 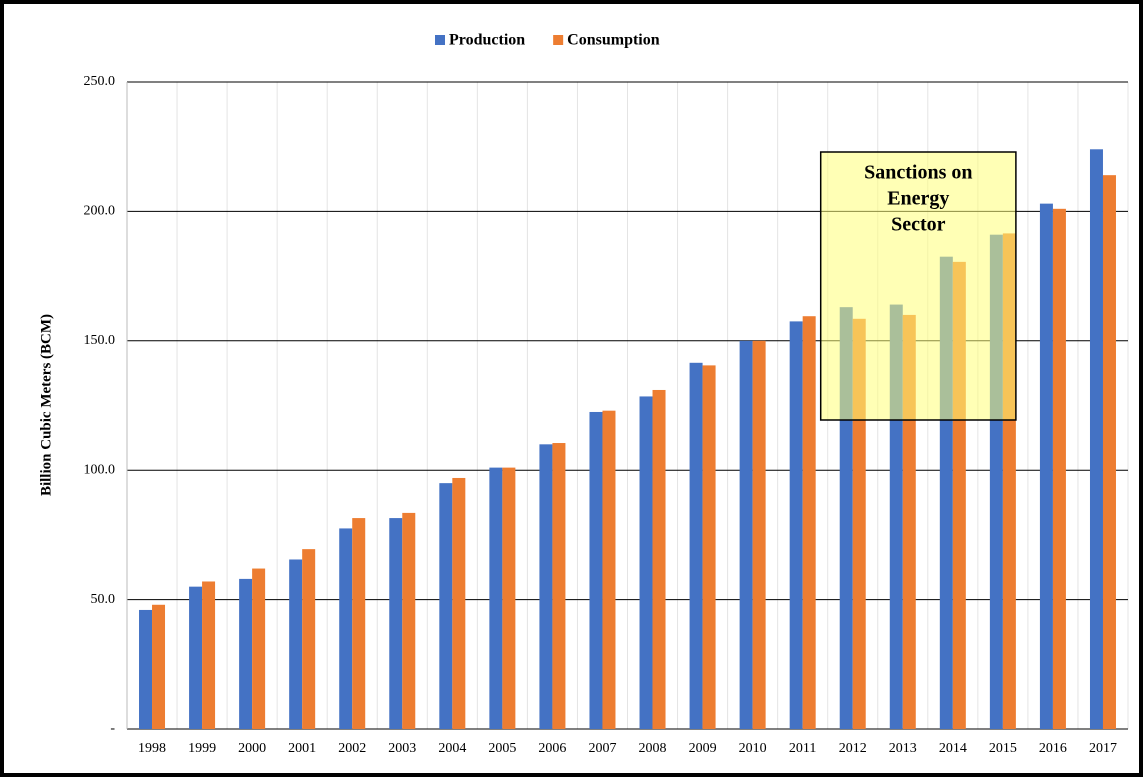 What do you see at coordinates (352, 748) in the screenshot?
I see `x-tick-label: 2002` at bounding box center [352, 748].